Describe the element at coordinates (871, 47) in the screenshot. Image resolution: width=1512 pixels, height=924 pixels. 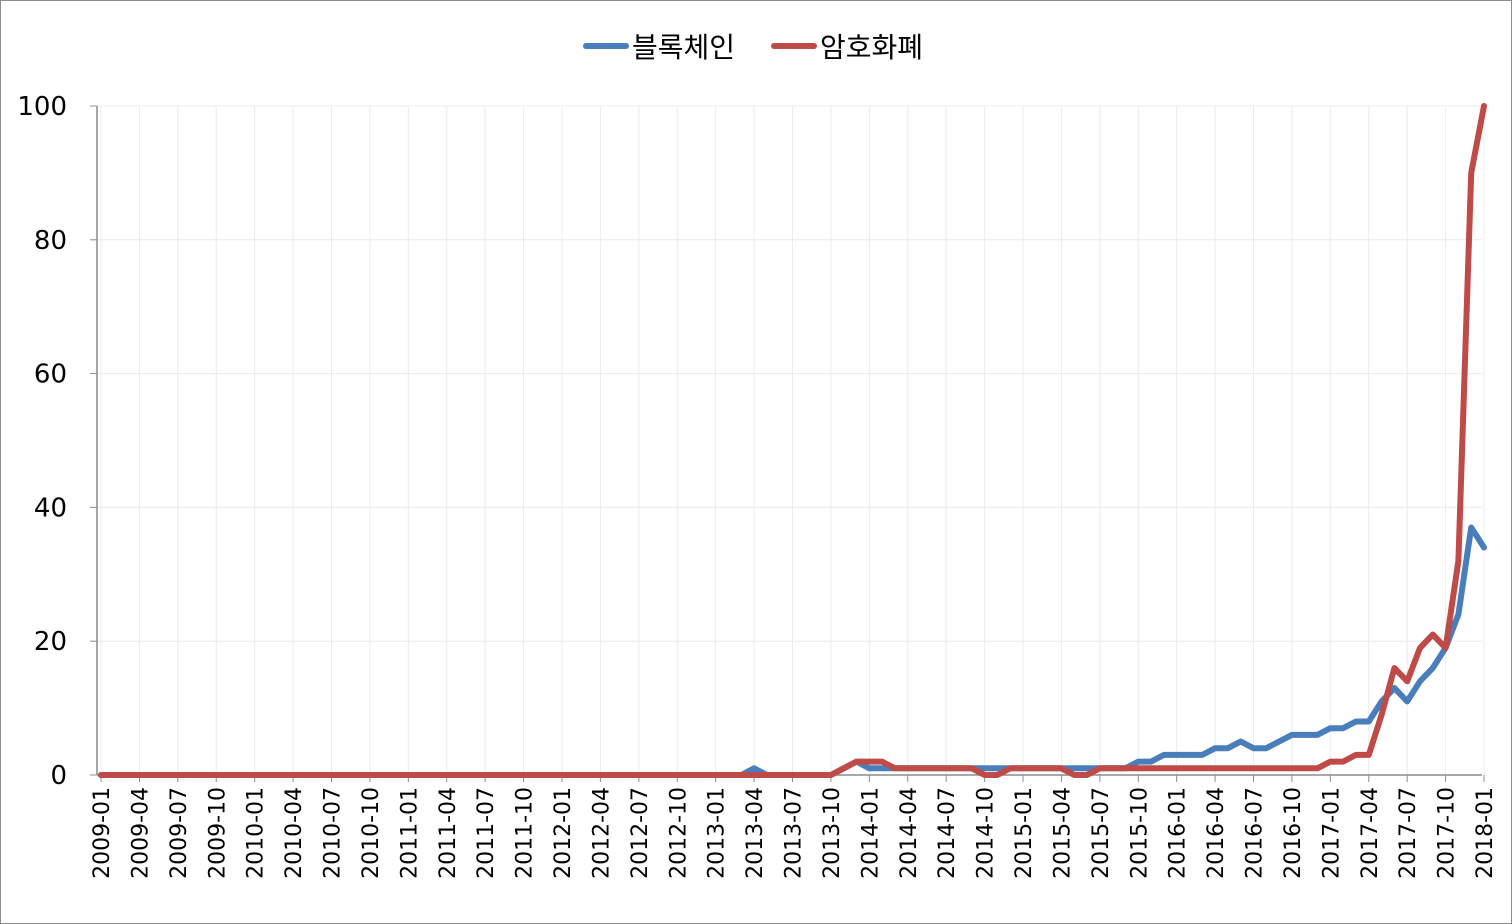
I see `legend-label: 암호화폐` at that location.